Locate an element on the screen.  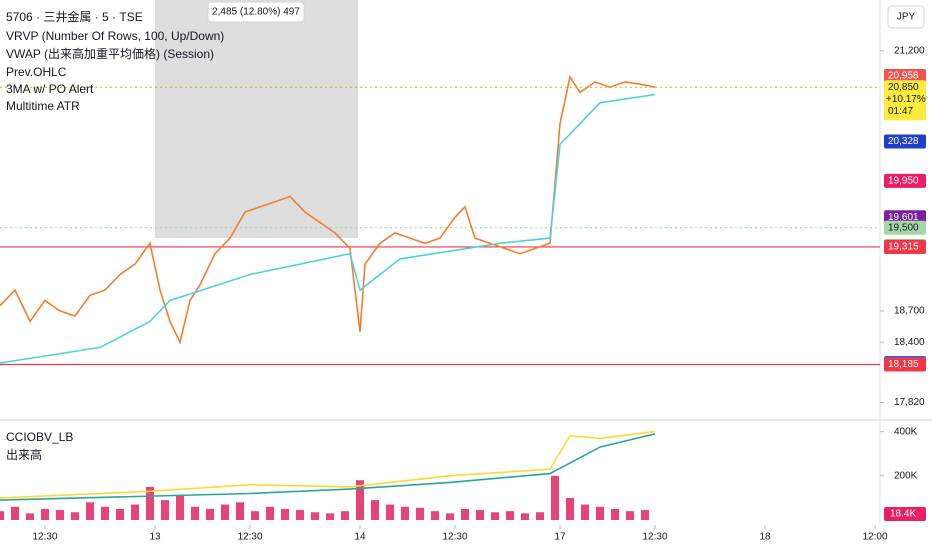
currency: JPY is located at coordinates (906, 17).